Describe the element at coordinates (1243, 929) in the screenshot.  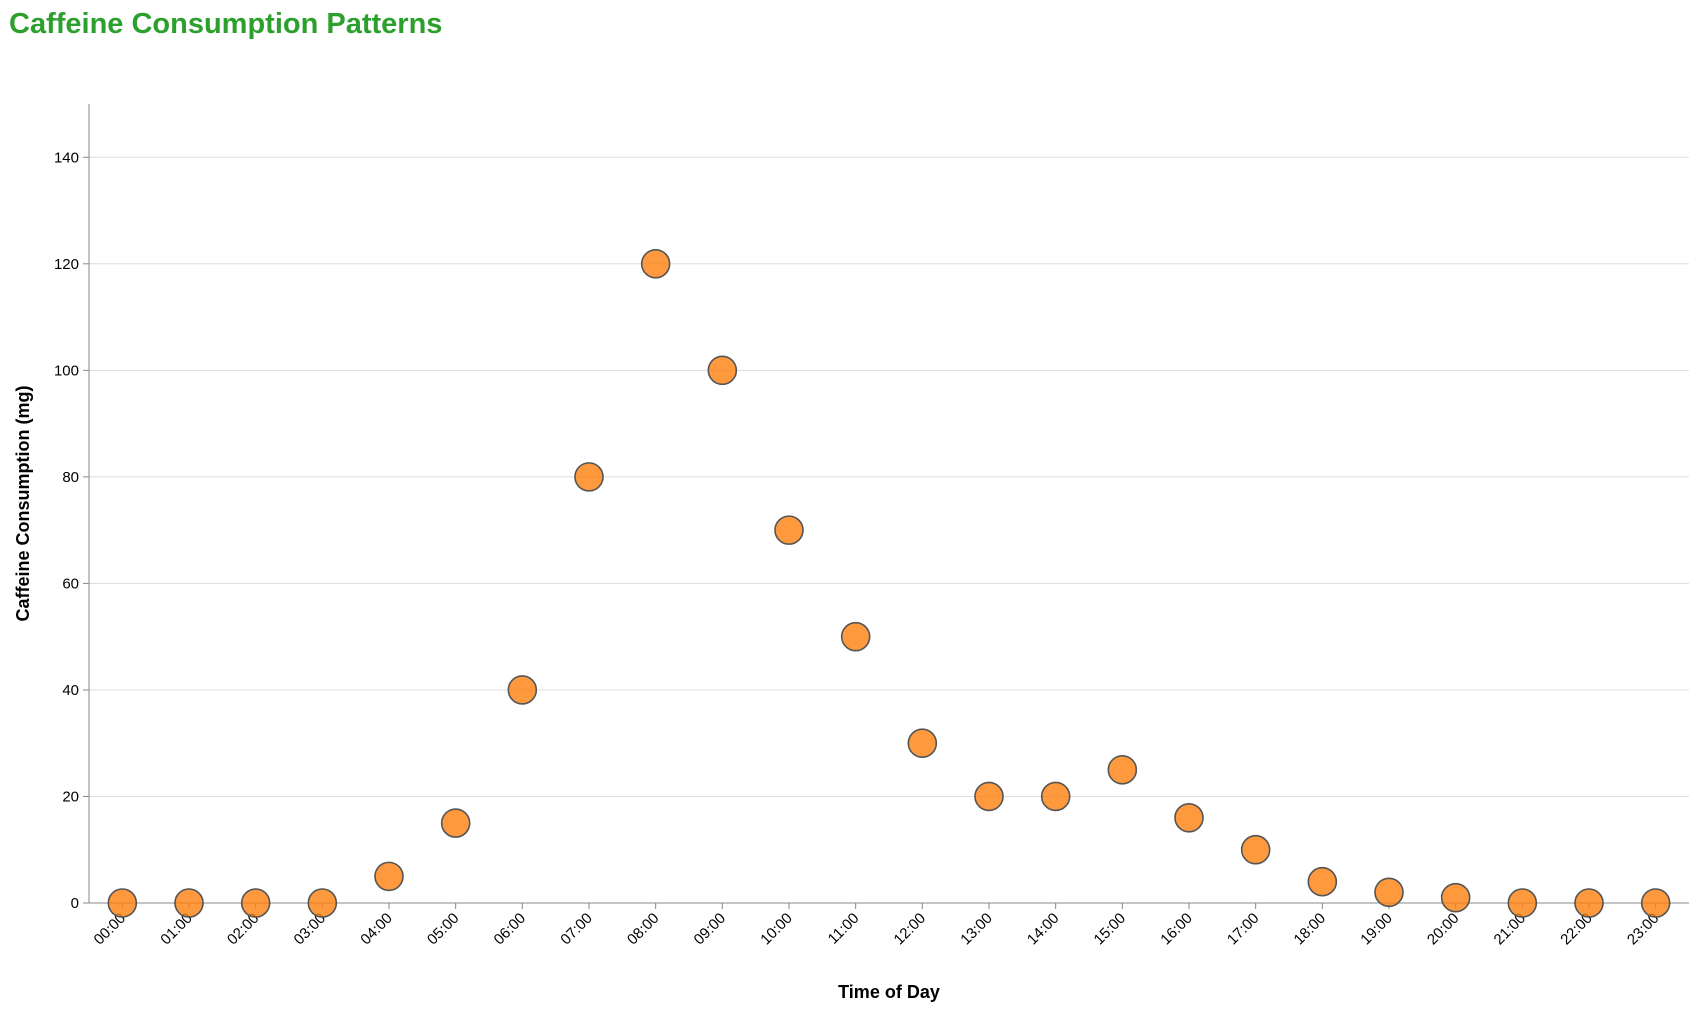
I see `x-tick-label: 17:00` at that location.